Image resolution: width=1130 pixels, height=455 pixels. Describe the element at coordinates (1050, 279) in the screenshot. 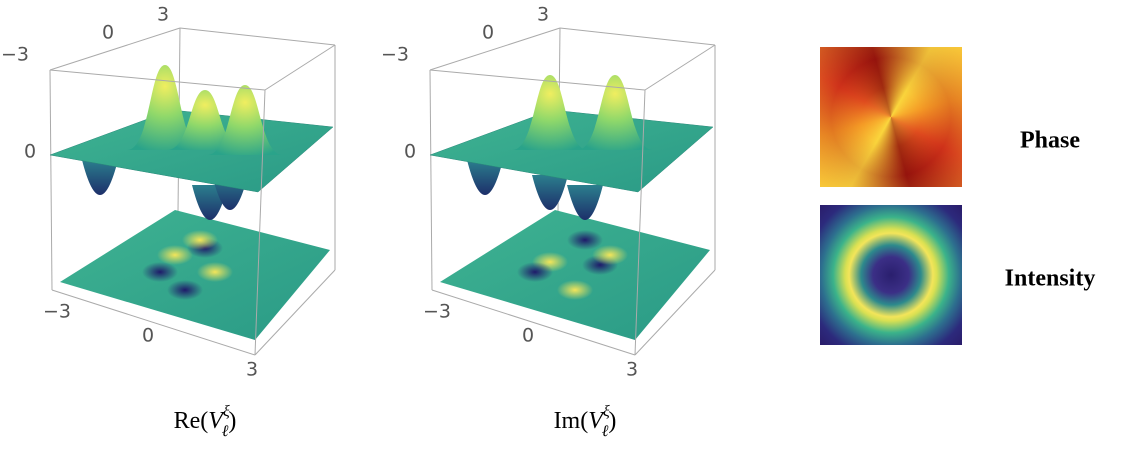

I see `map-label: Intensity` at that location.